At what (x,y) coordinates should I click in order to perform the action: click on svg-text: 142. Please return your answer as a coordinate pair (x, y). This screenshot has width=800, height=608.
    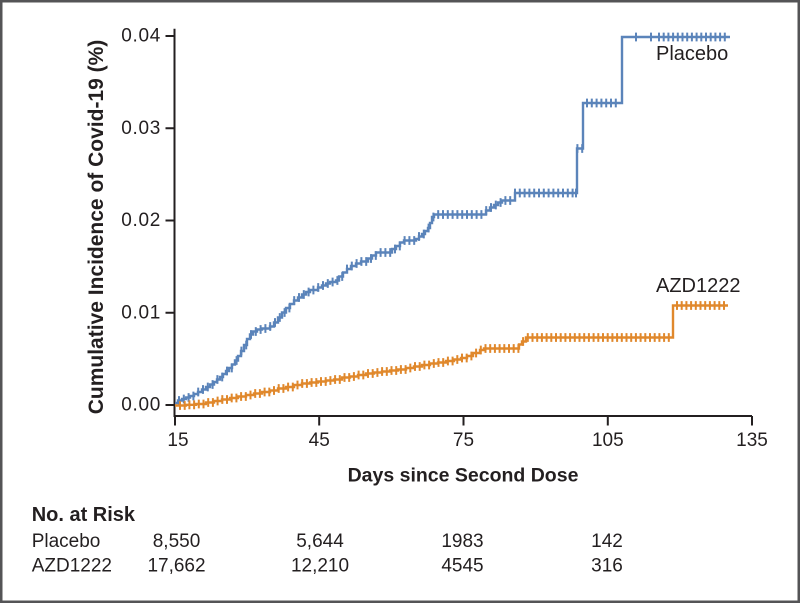
    Looking at the image, I should click on (607, 541).